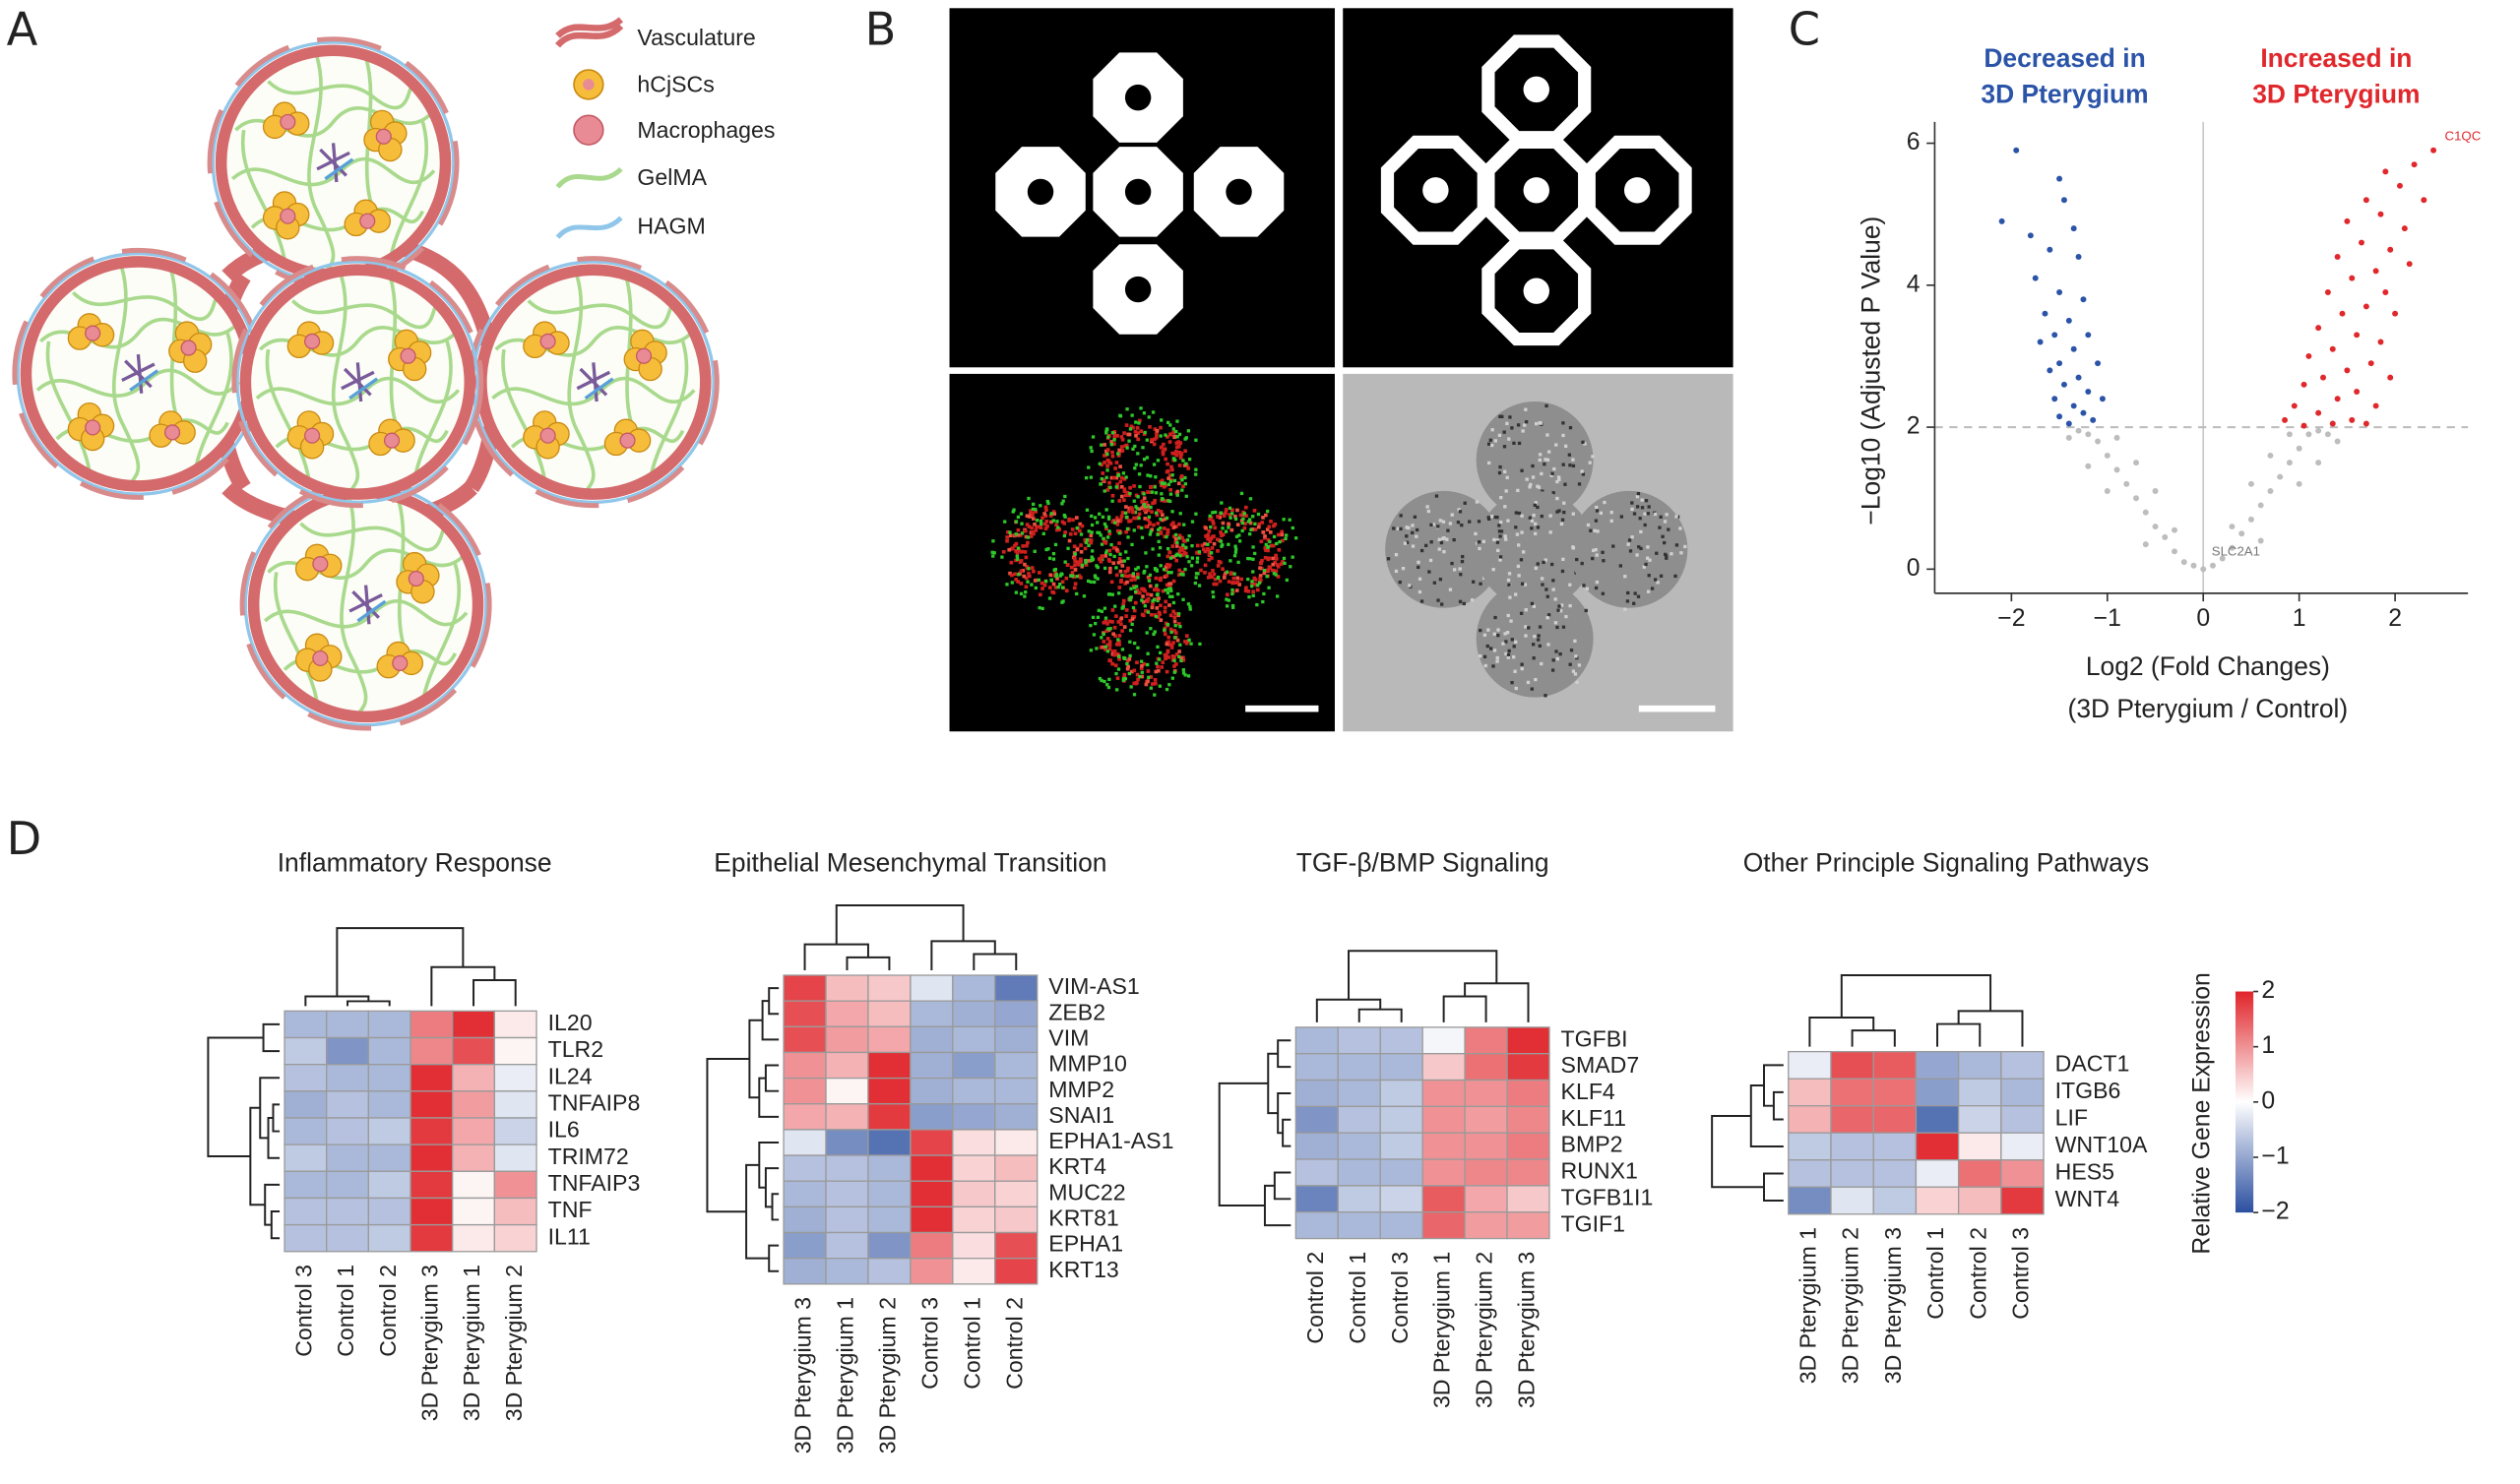 The height and width of the screenshot is (1484, 2520). Describe the element at coordinates (415, 863) in the screenshot. I see `heatmap-title: Inflammatory Response` at that location.